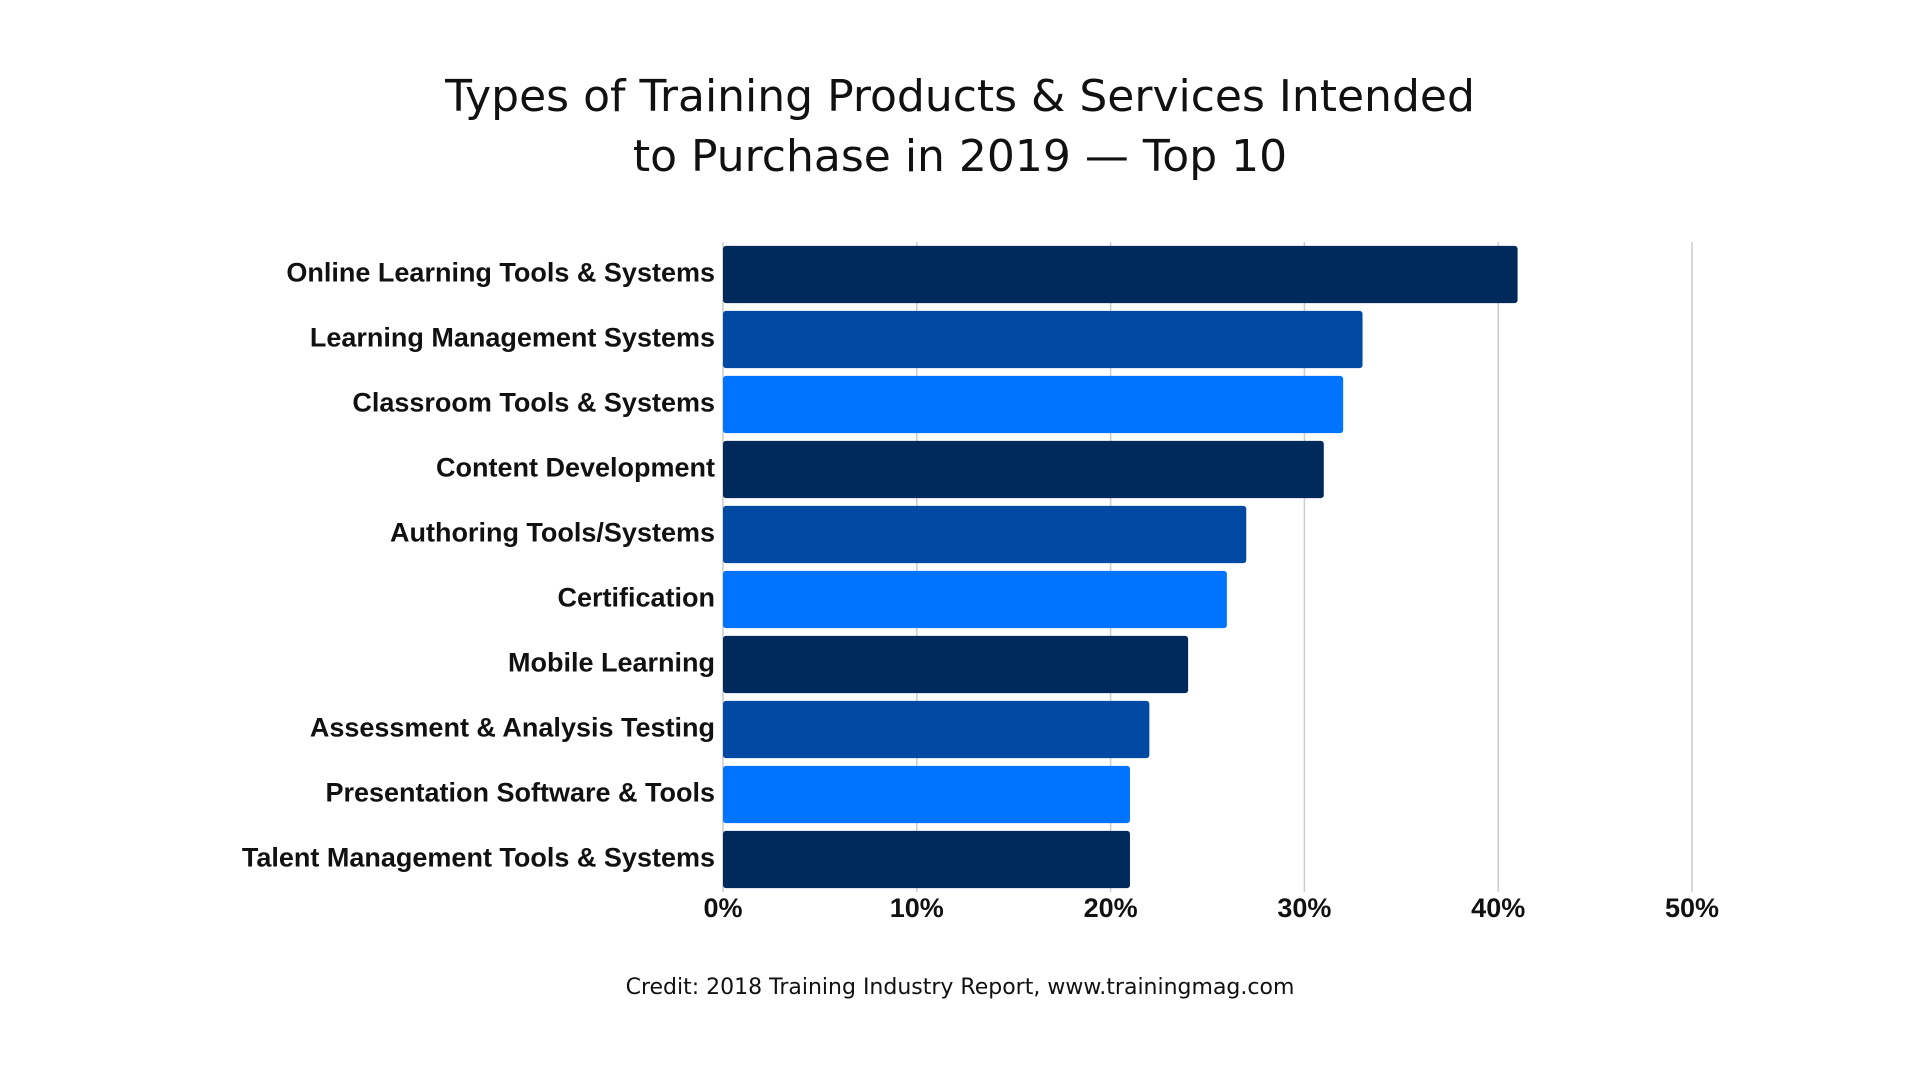  I want to click on x-tick-label: 20%, so click(1111, 908).